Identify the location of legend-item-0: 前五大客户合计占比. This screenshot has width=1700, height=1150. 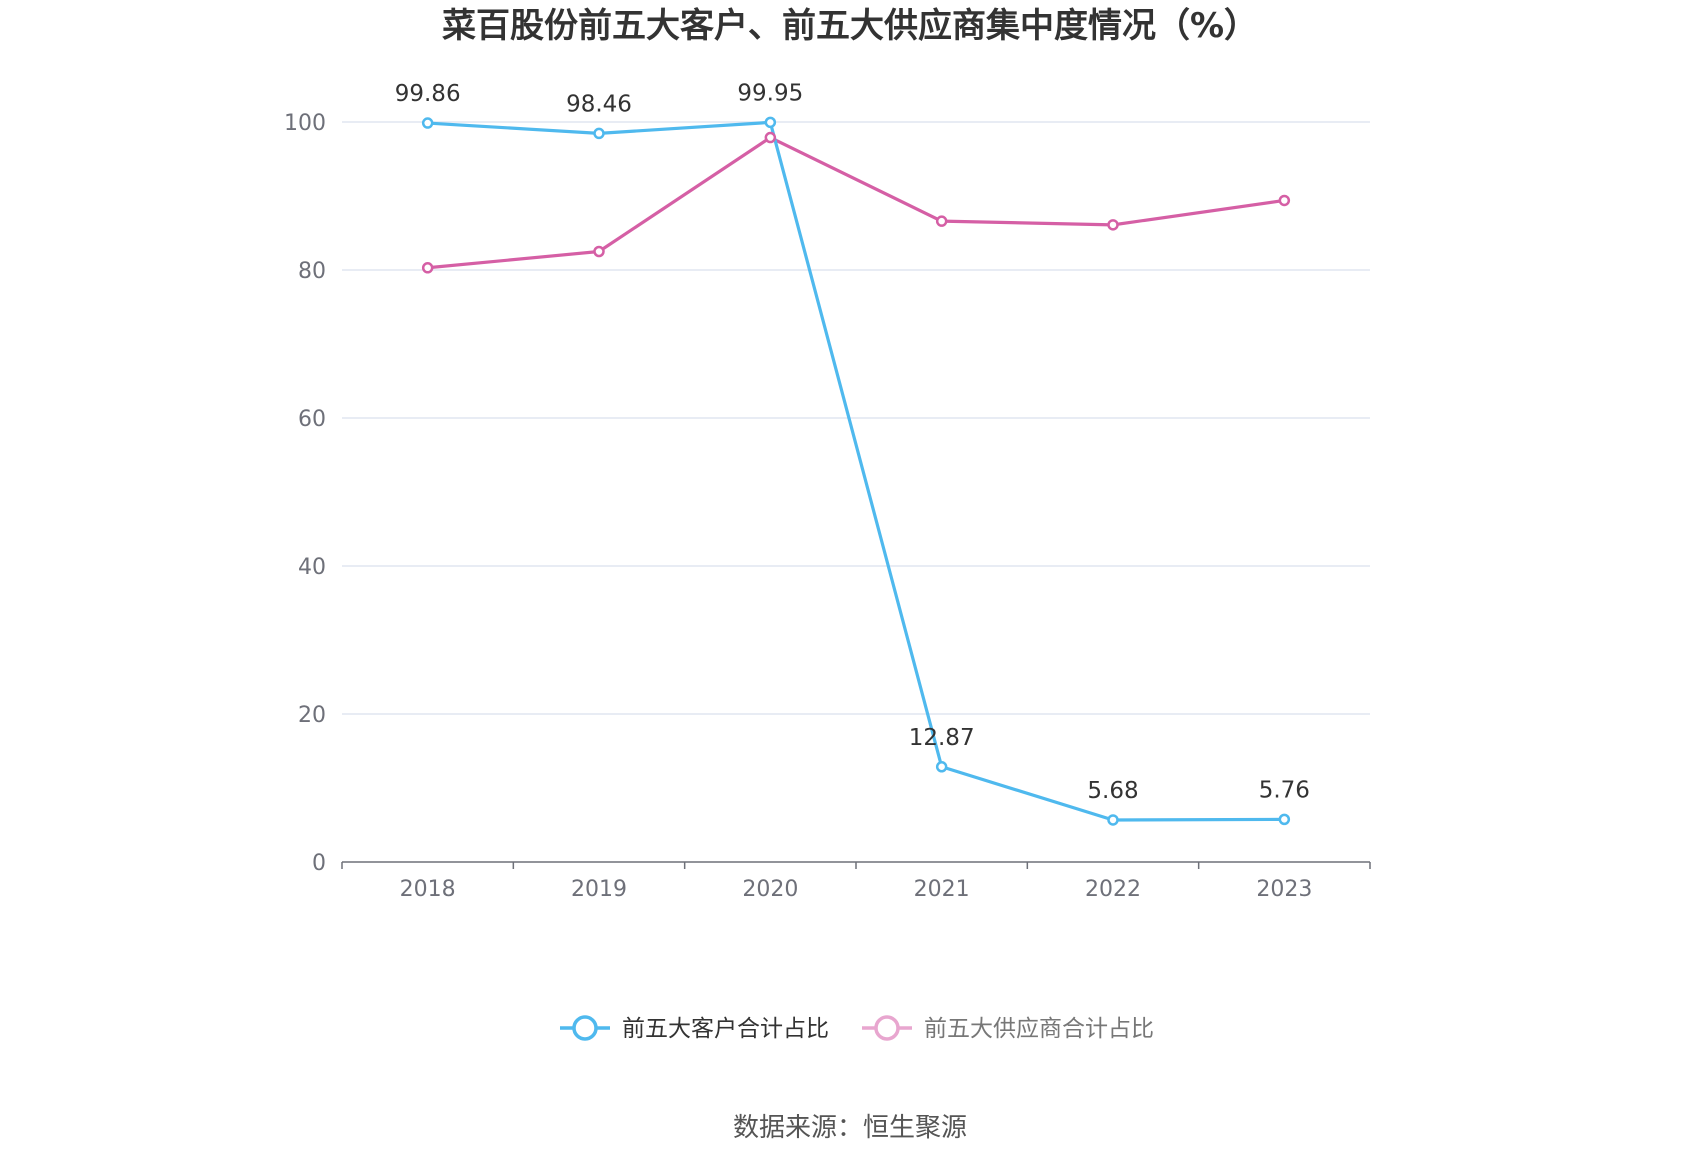
(694, 1028).